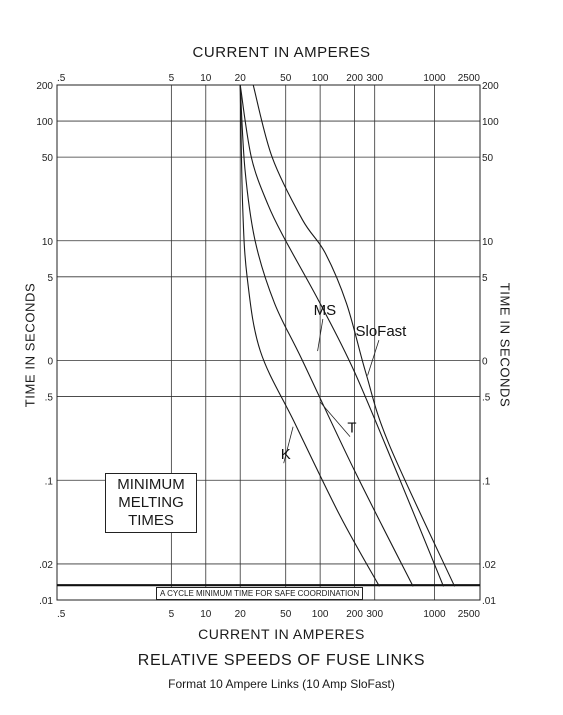 This screenshot has width=563, height=715. Describe the element at coordinates (281, 634) in the screenshot. I see `bottom-axis-title: CURRENT IN AMPERES` at that location.